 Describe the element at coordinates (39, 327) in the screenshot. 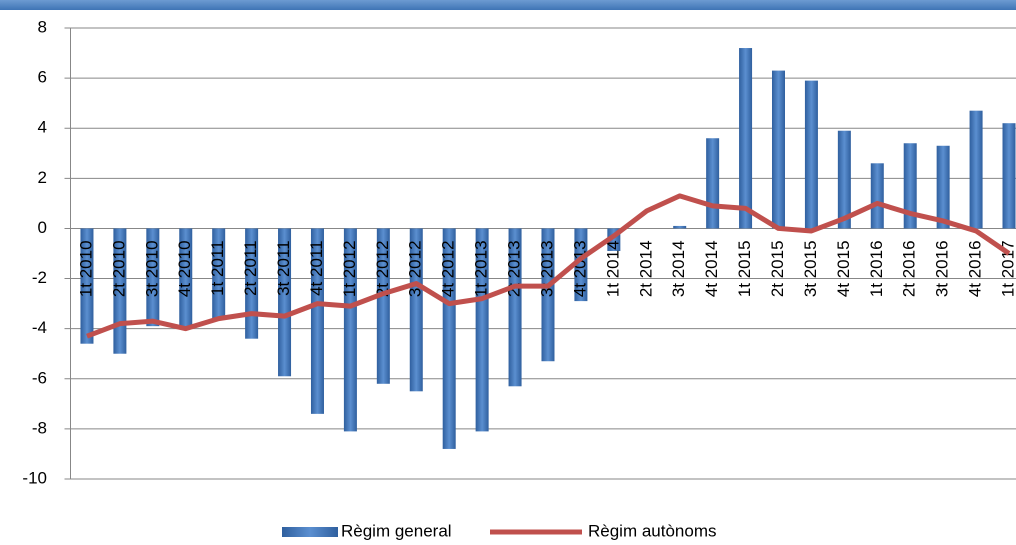

I see `y-tick-label: -4` at that location.